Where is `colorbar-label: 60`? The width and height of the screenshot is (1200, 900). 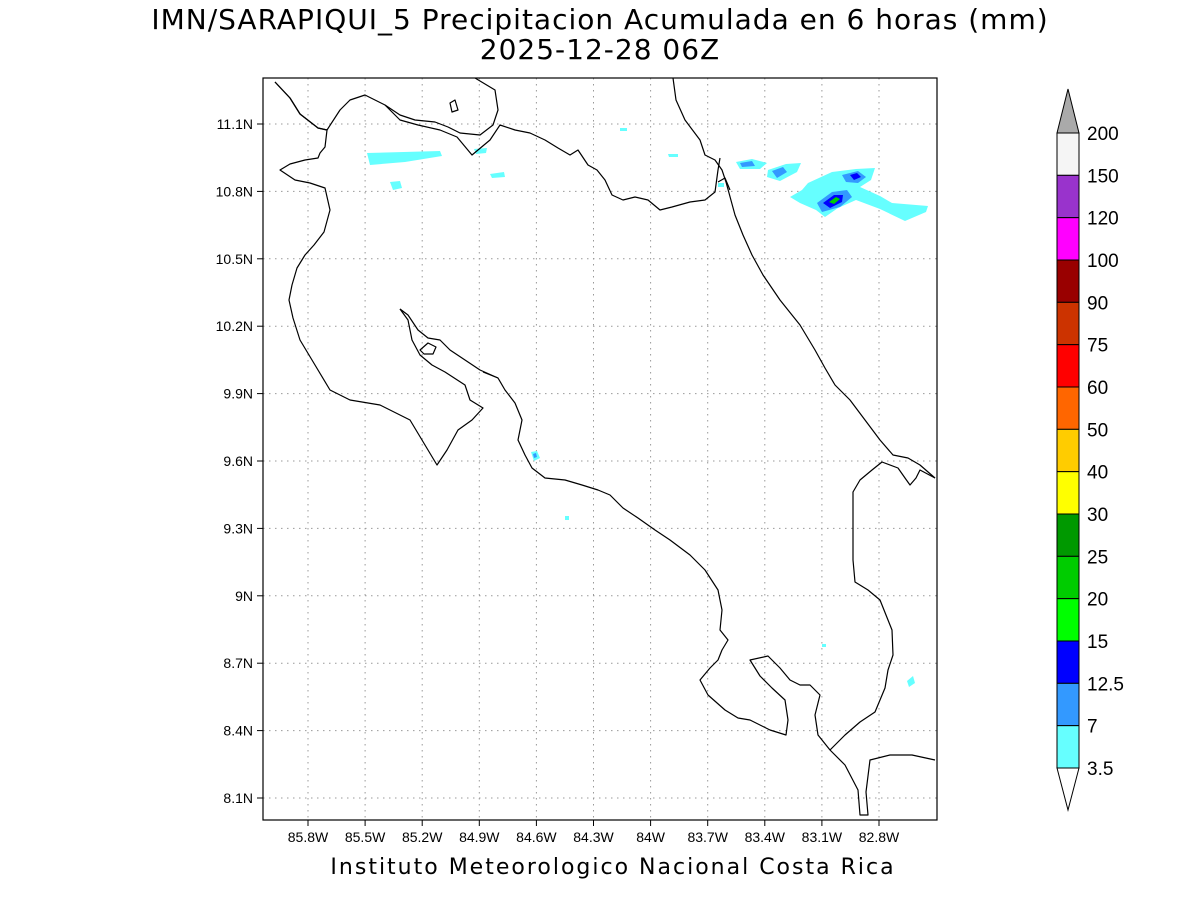
colorbar-label: 60 is located at coordinates (1097, 388).